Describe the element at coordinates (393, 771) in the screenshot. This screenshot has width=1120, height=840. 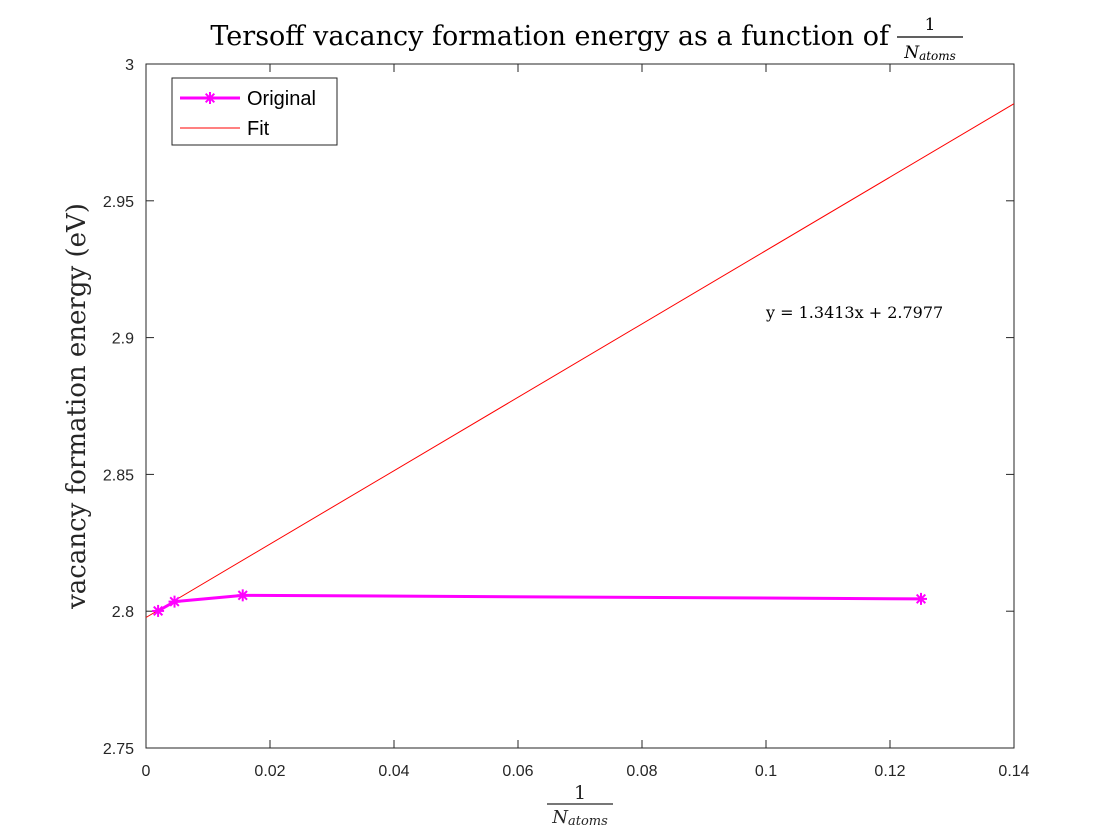
I see `x-tick-label: 0.04` at that location.